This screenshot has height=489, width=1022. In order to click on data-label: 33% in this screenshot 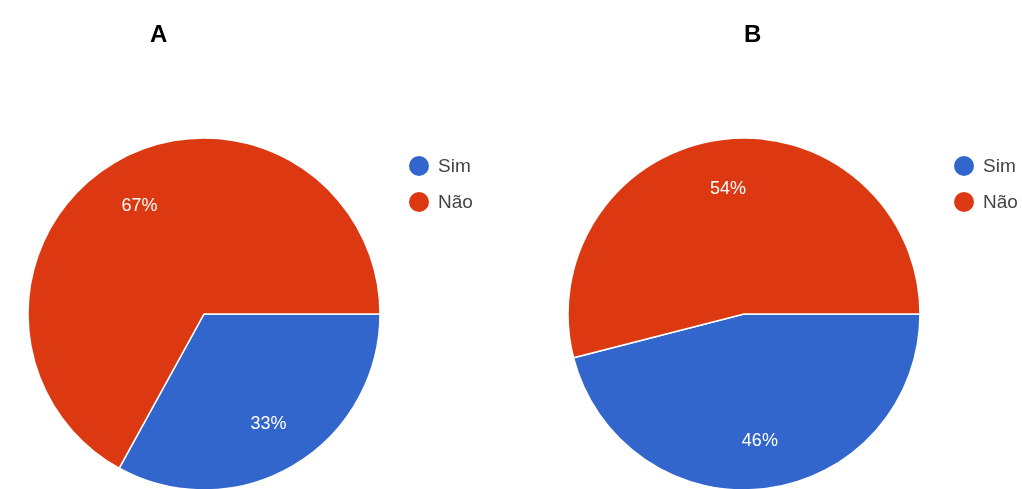, I will do `click(268, 423)`.